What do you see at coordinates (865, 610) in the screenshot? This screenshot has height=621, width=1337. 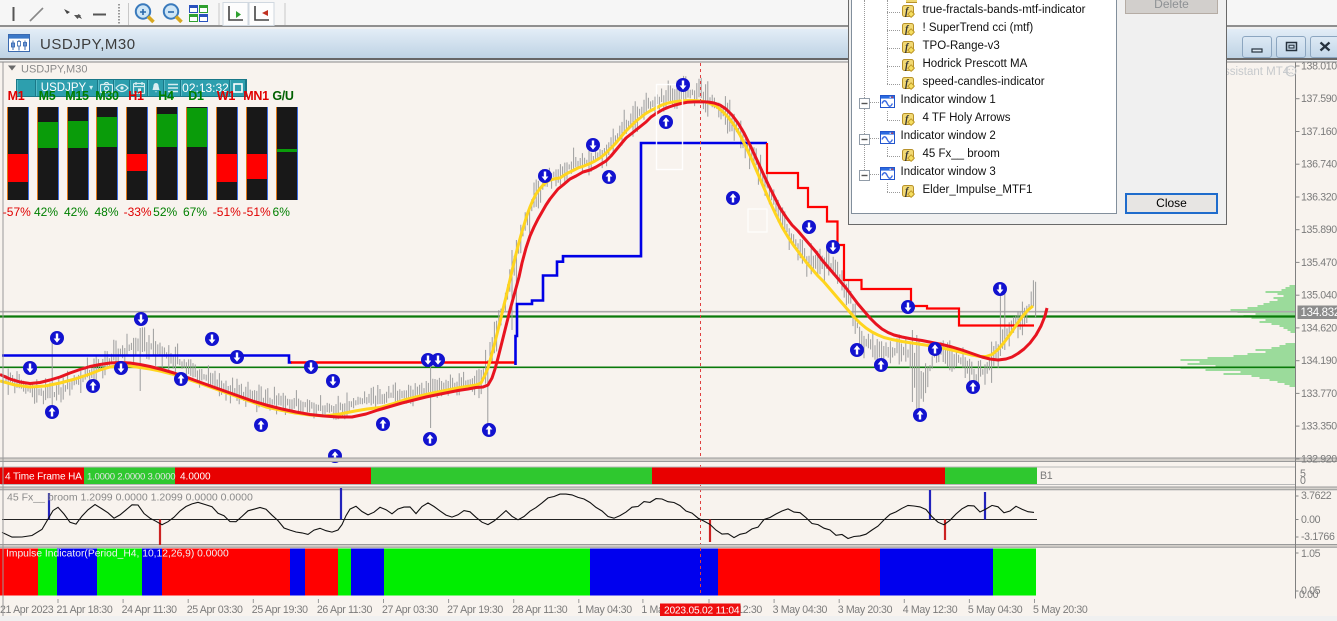 I see `svg-text: 3 May 20:30` at bounding box center [865, 610].